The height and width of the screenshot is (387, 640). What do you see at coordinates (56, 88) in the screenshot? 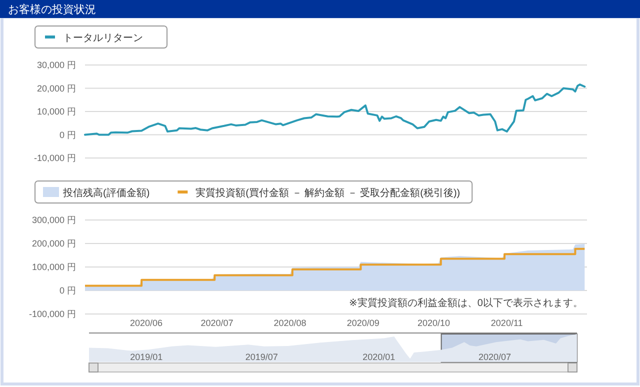
I see `y-tick-label: 20,000 円` at bounding box center [56, 88].